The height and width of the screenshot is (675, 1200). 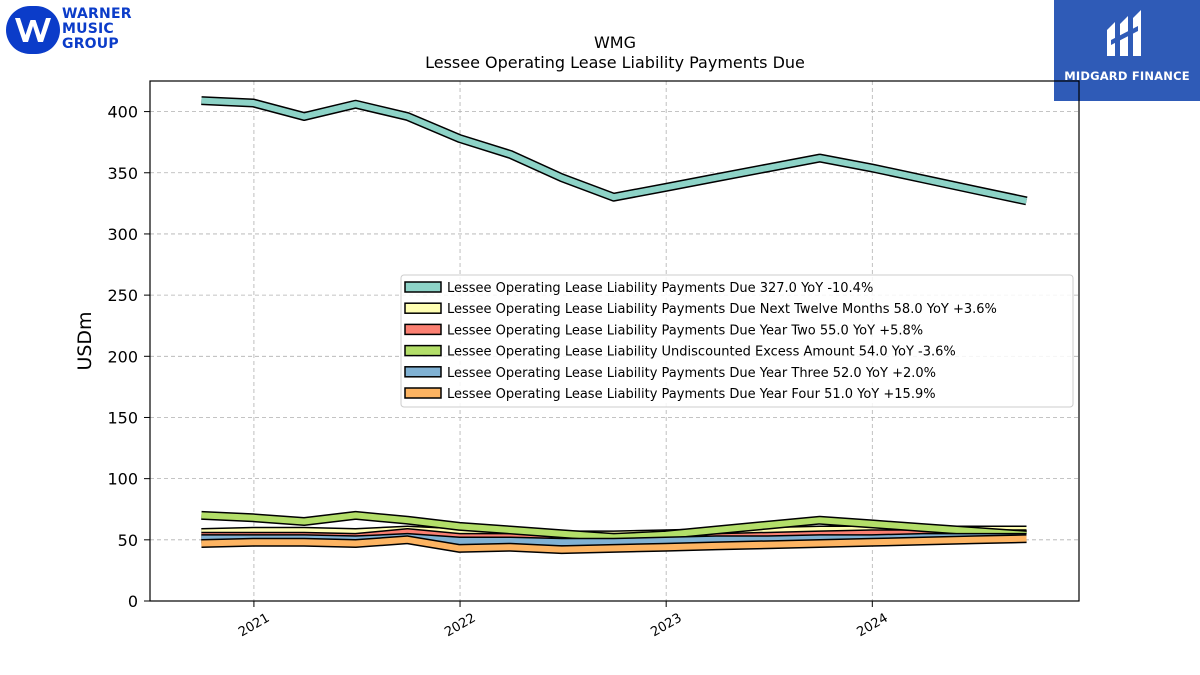 I want to click on y-tick-label: 50, so click(x=128, y=540).